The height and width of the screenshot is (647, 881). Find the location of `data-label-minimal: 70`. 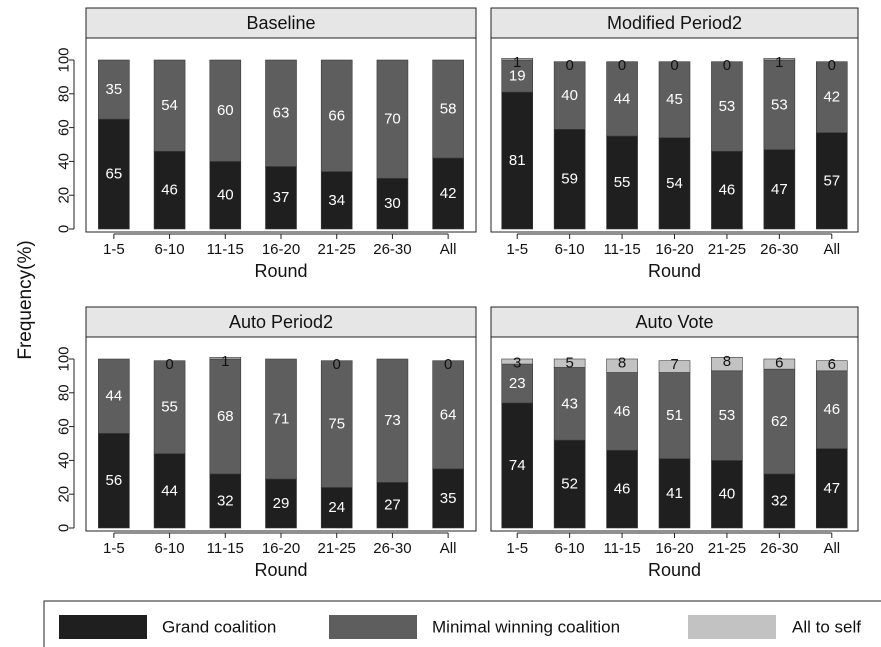

data-label-minimal: 70 is located at coordinates (392, 119).